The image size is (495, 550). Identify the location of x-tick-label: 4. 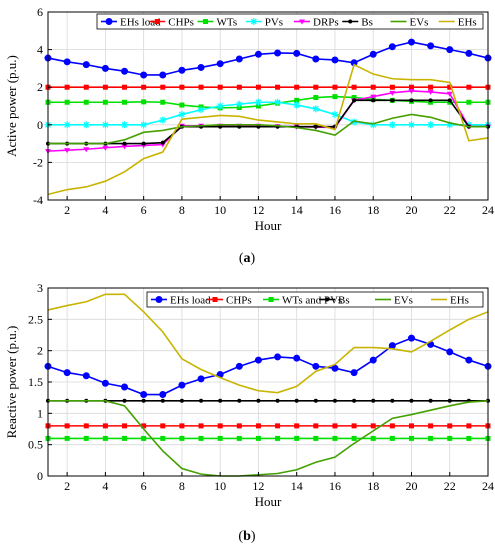
(105, 486).